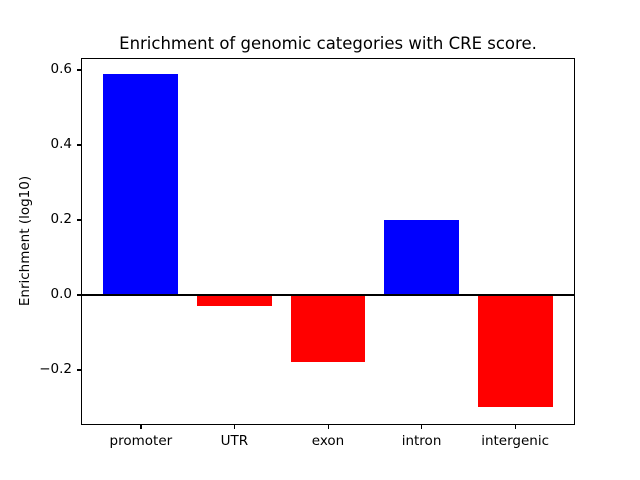 The width and height of the screenshot is (640, 480). Describe the element at coordinates (421, 257) in the screenshot. I see `bar-intron` at that location.